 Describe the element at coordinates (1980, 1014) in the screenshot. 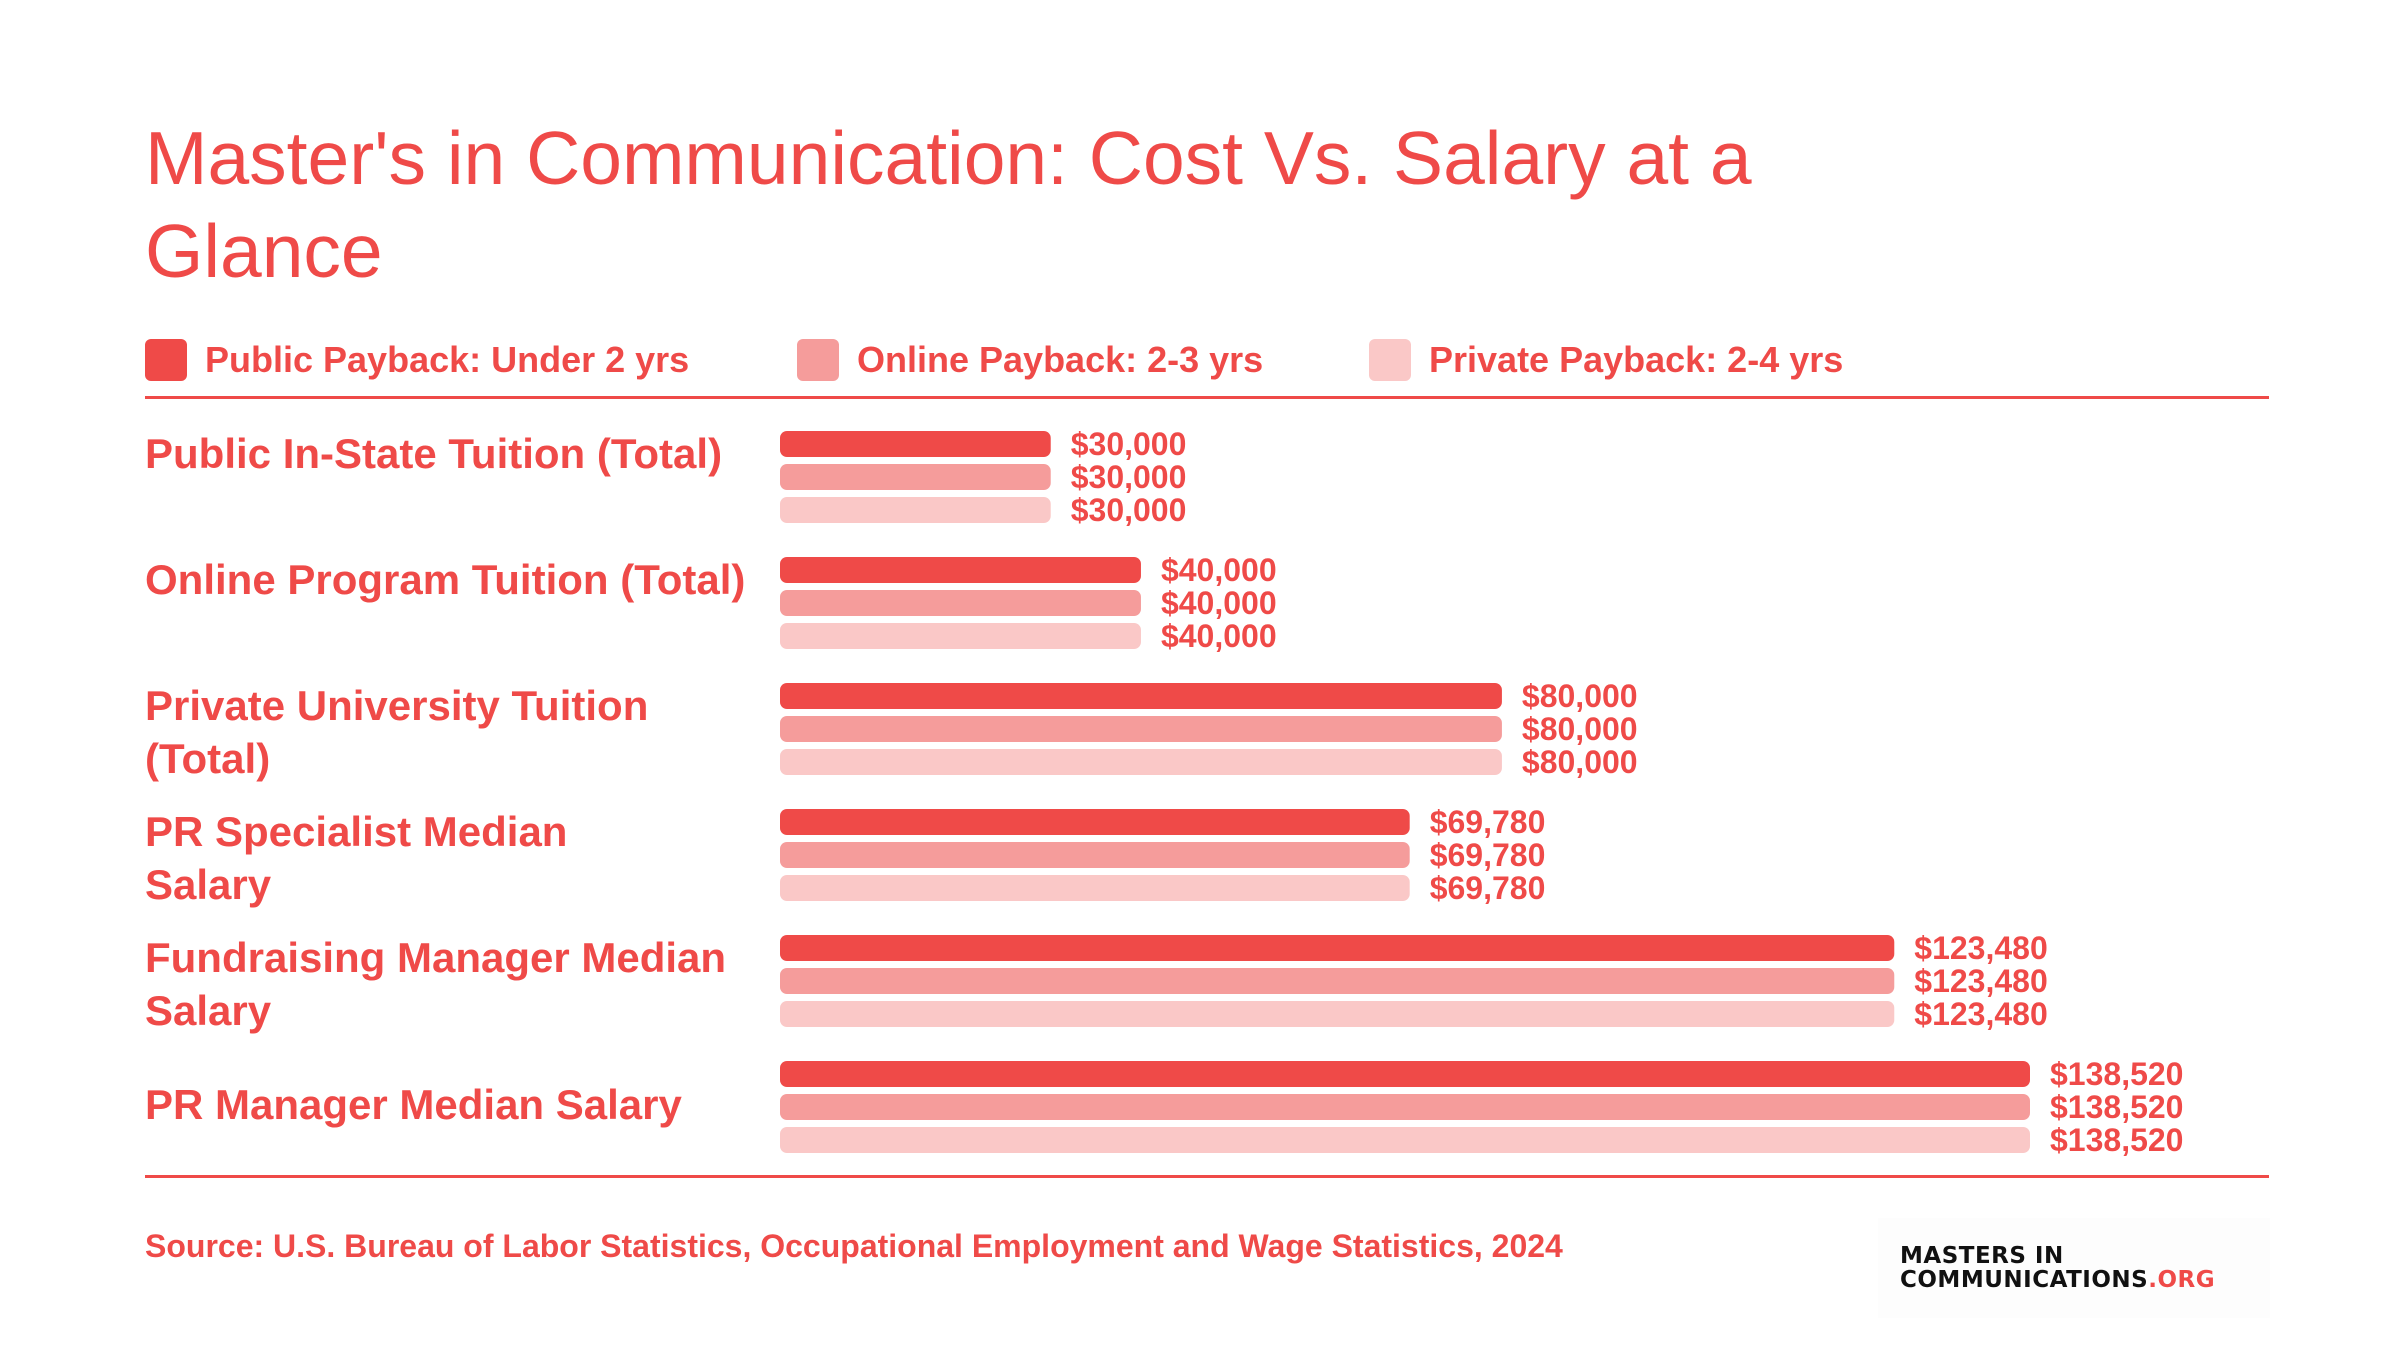

I see `value-label-fundraising-manager-median-salary-series-3: $123,480` at that location.